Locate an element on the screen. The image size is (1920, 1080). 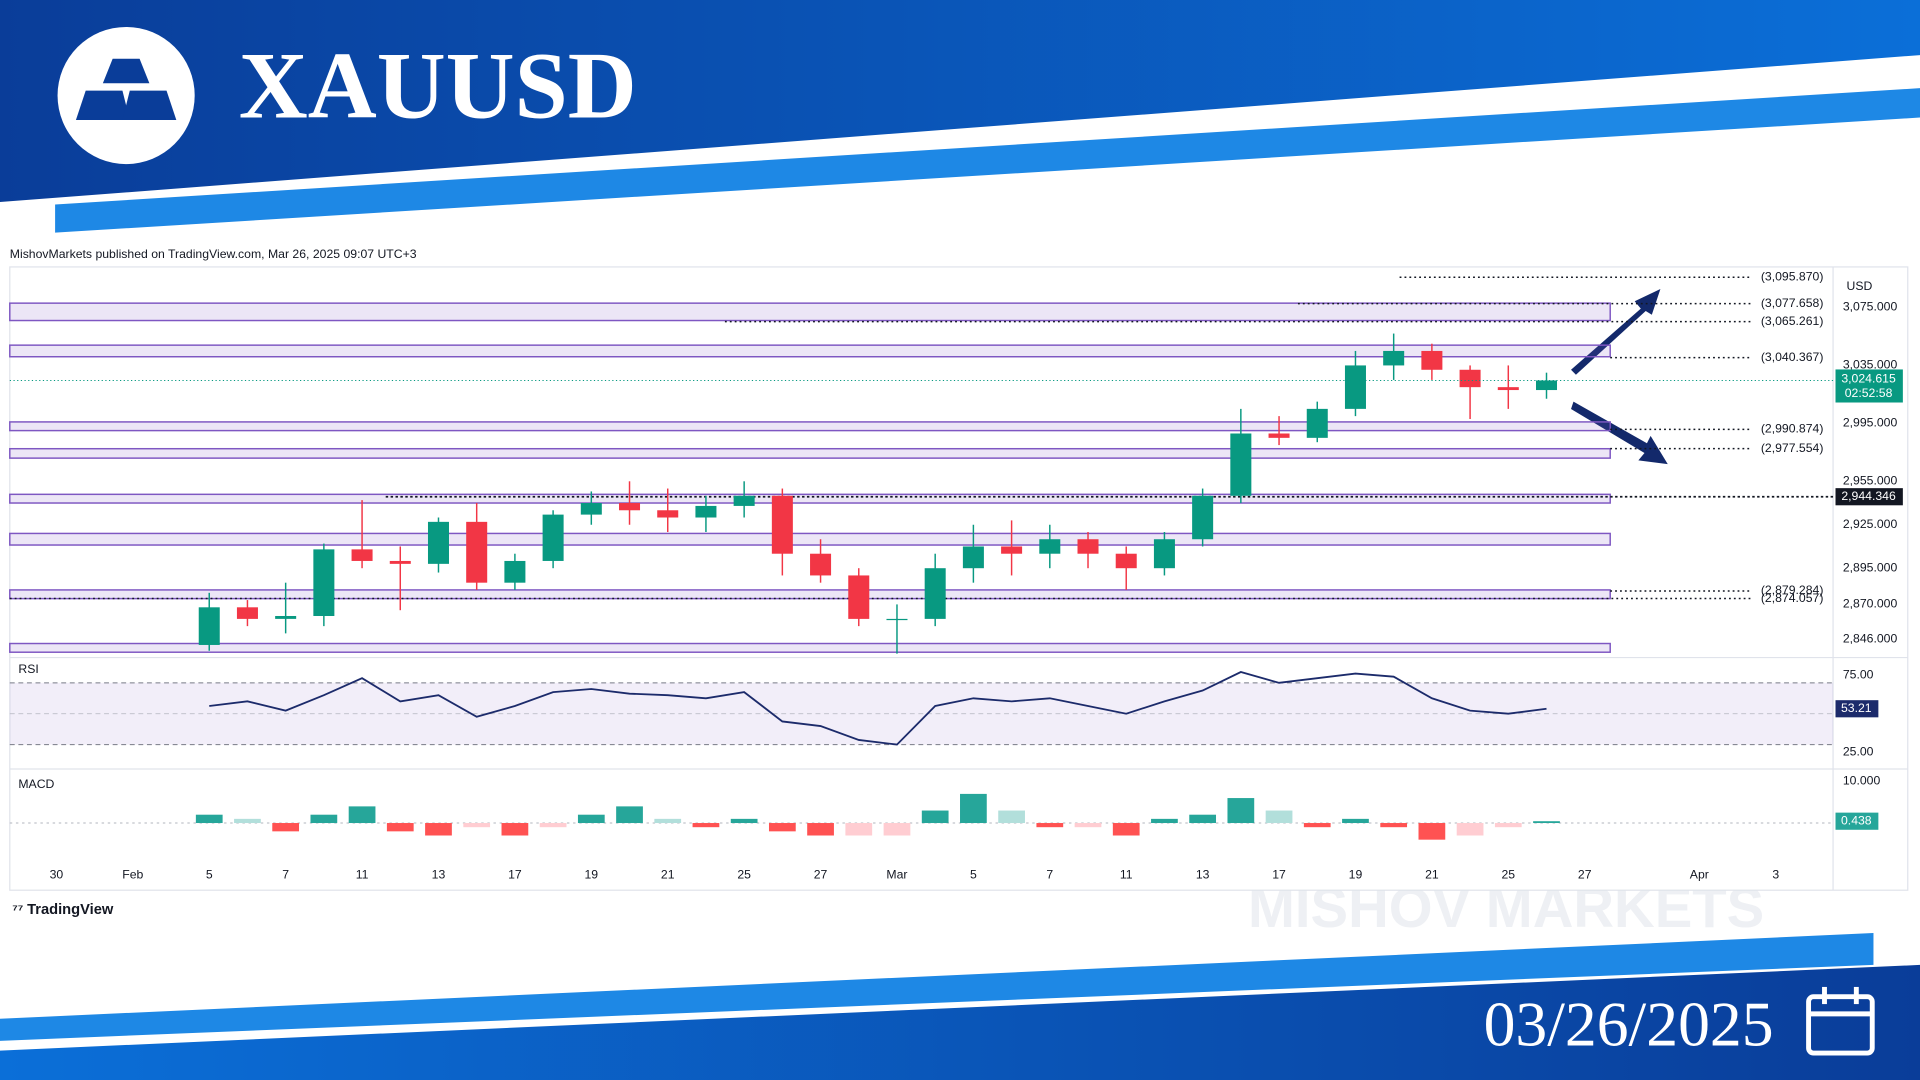
key-level-label: 2,944.346 is located at coordinates (1868, 496).